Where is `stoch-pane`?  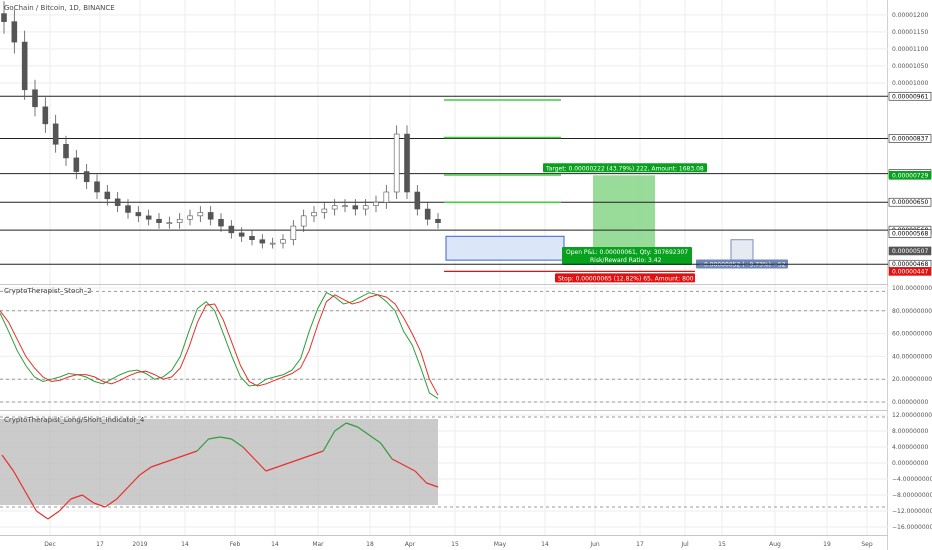
stoch-pane is located at coordinates (219, 345).